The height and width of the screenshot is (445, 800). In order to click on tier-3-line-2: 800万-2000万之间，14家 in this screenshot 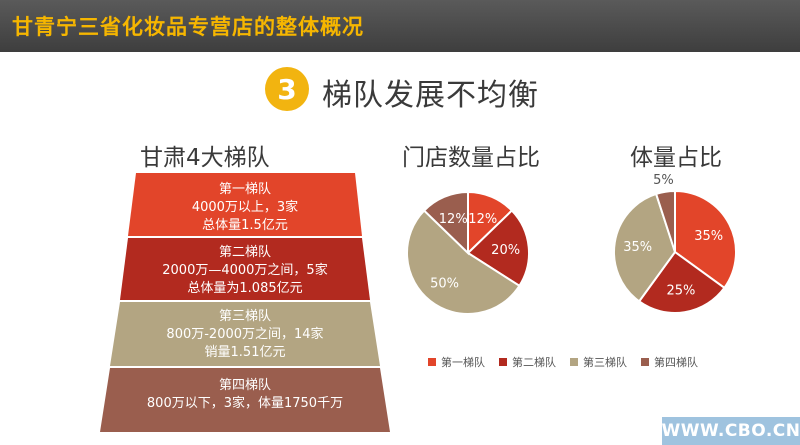, I will do `click(245, 334)`.